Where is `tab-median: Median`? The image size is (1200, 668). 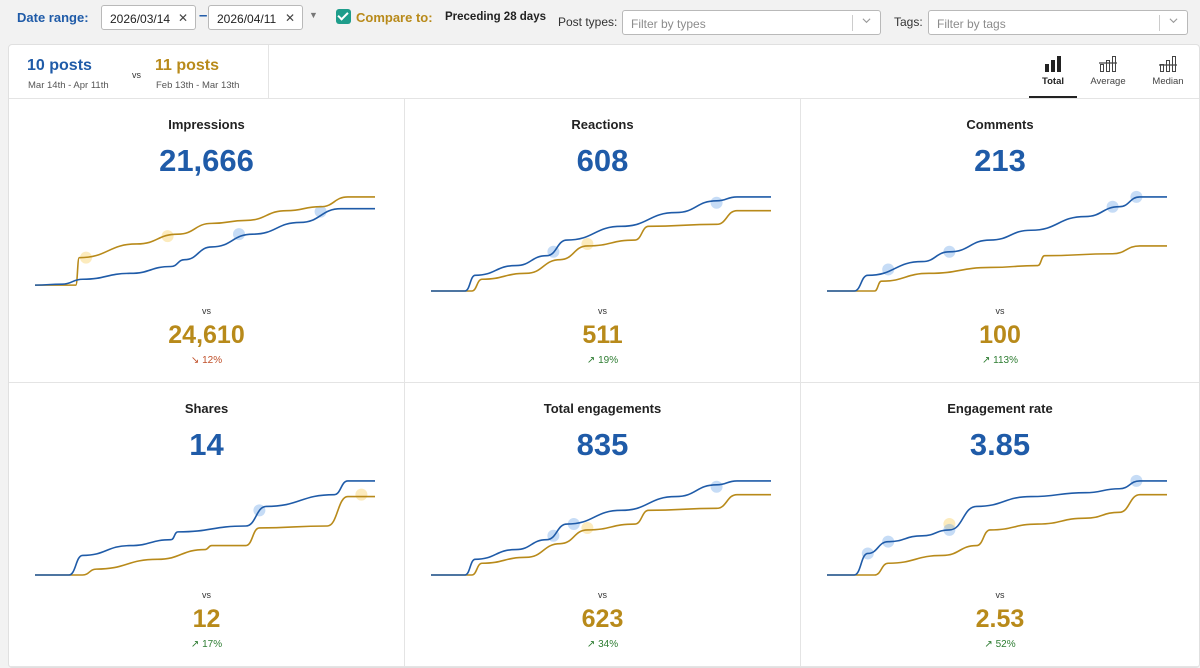
tab-median: Median is located at coordinates (1168, 71).